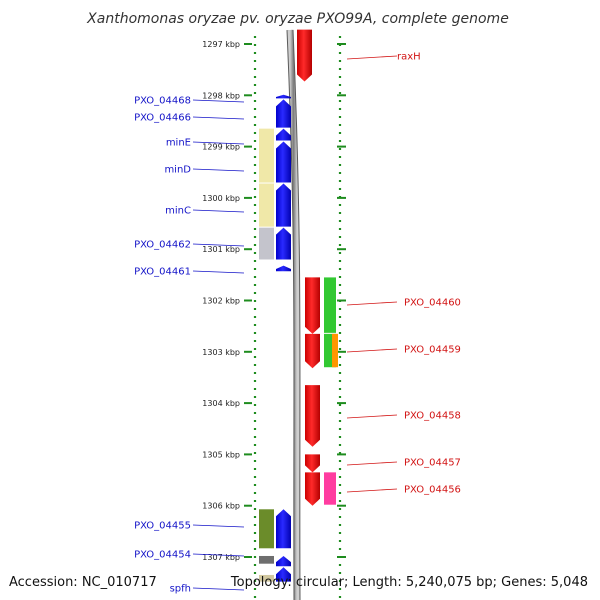 Image resolution: width=600 pixels, height=600 pixels. I want to click on scale-tick-label: 1299 kbp, so click(221, 147).